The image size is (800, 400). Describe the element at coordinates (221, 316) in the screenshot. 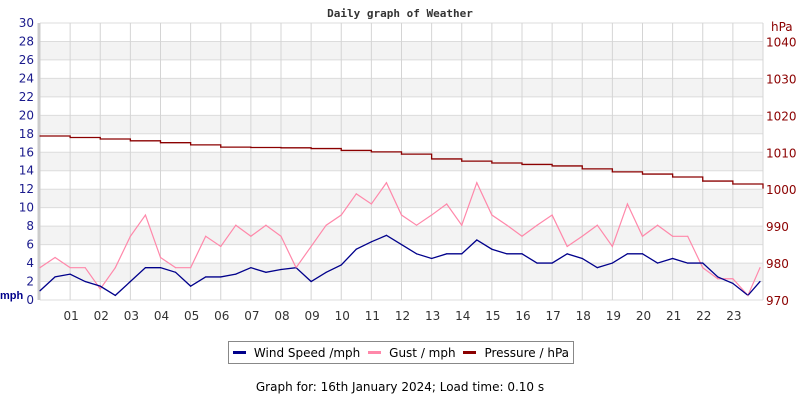

I see `x-tick-label: 06` at that location.